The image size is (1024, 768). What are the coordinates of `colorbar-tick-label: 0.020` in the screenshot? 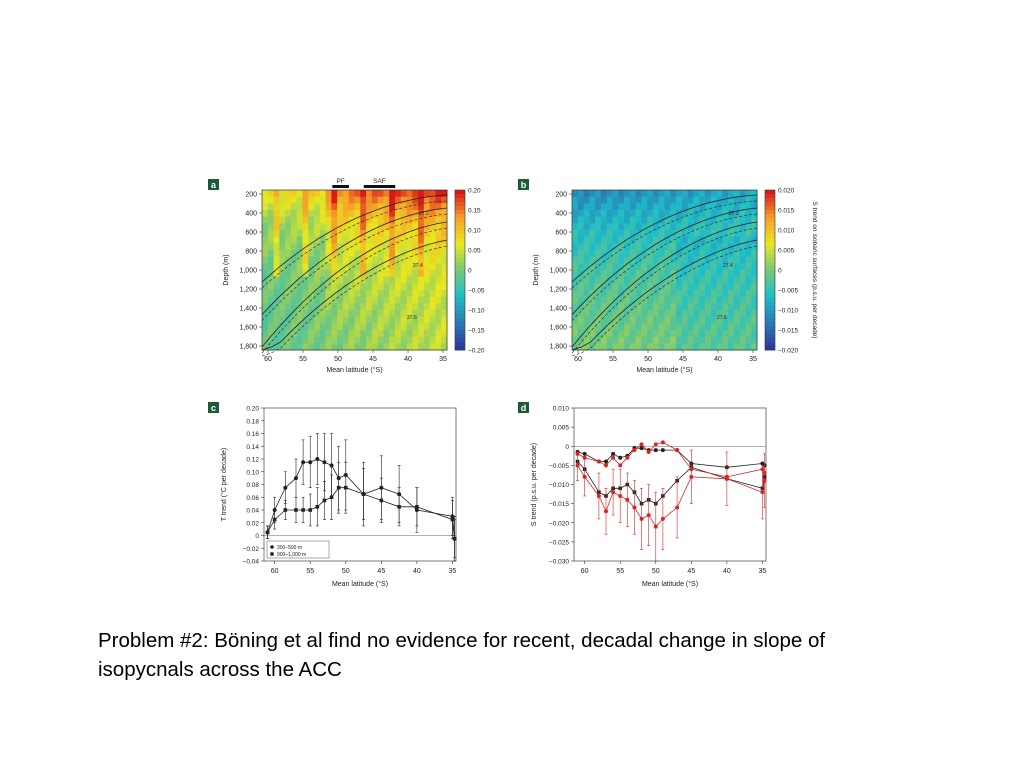 It's located at (786, 191).